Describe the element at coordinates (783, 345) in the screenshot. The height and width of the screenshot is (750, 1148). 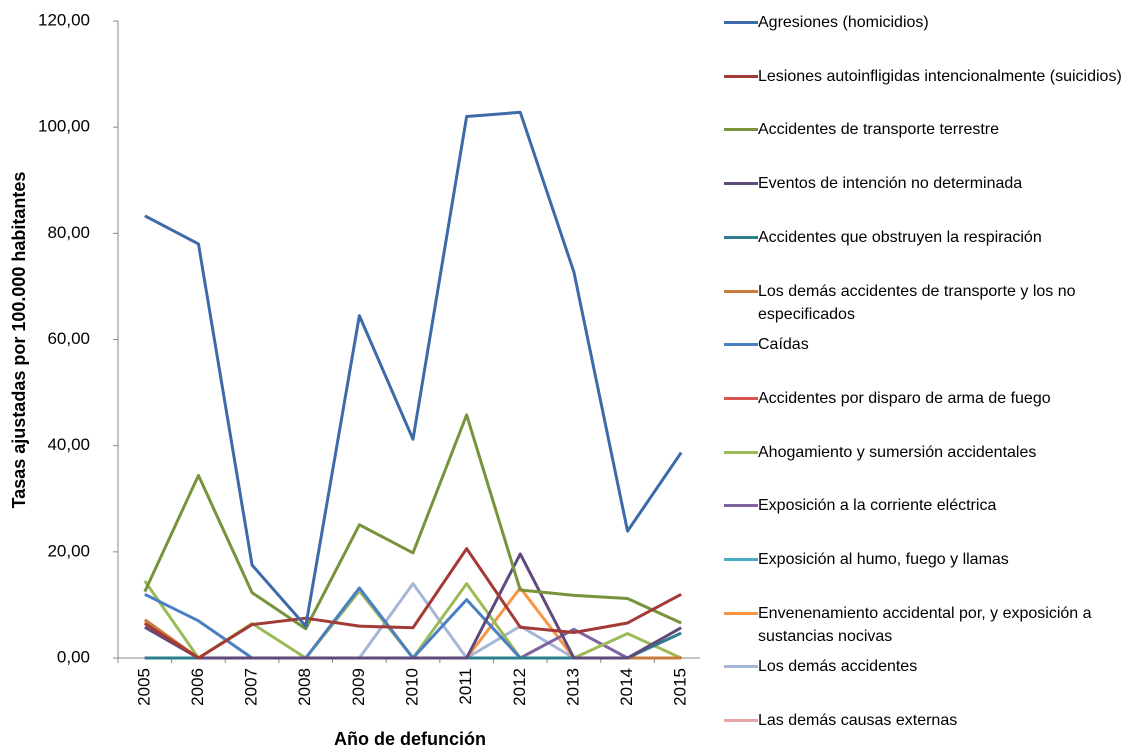
I see `legend-label: Caídas` at that location.